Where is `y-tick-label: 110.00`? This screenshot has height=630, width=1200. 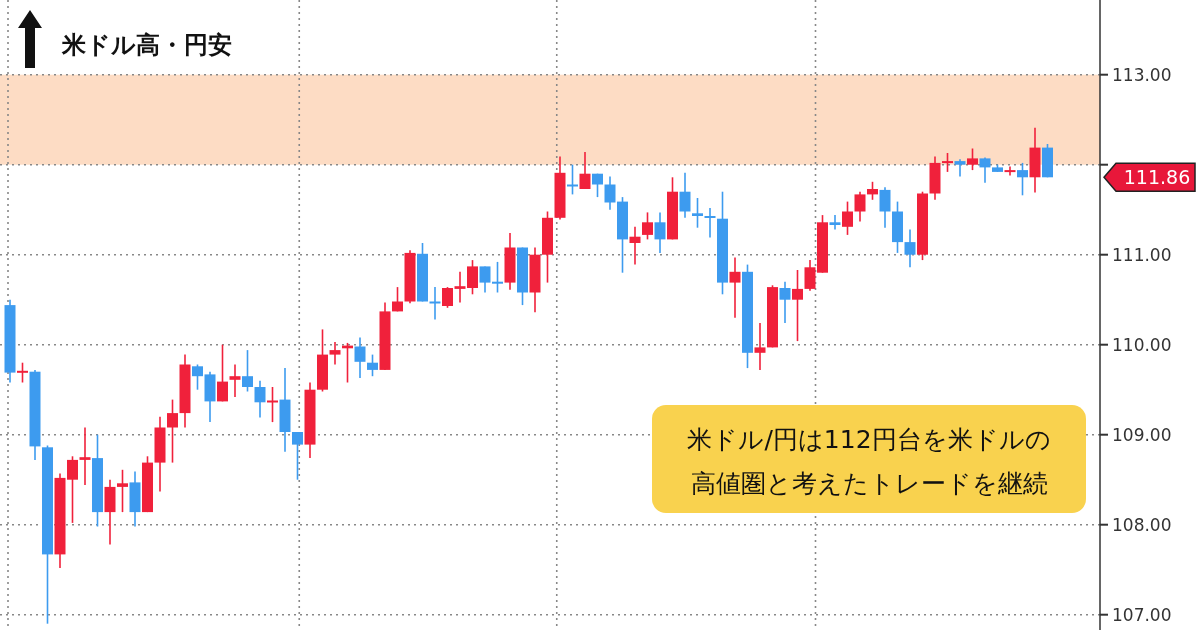
y-tick-label: 110.00 is located at coordinates (1142, 344).